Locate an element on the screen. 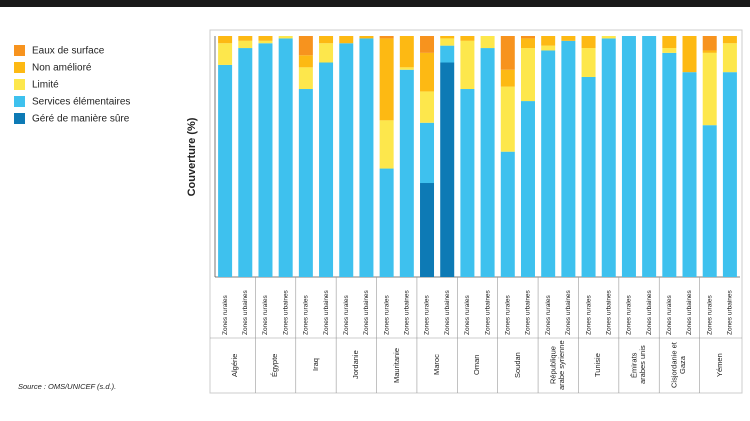 This screenshot has height=421, width=750. legend-label: Eaux de surface is located at coordinates (68, 51).